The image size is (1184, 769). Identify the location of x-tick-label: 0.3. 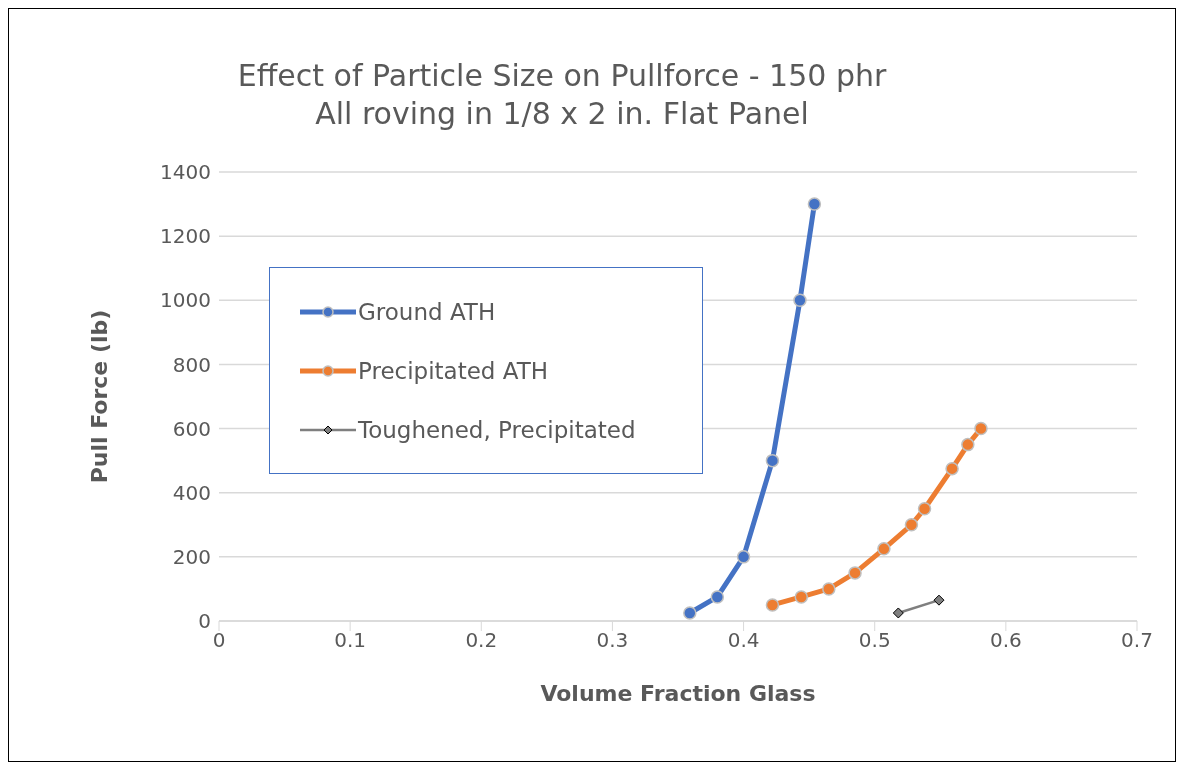
(612, 640).